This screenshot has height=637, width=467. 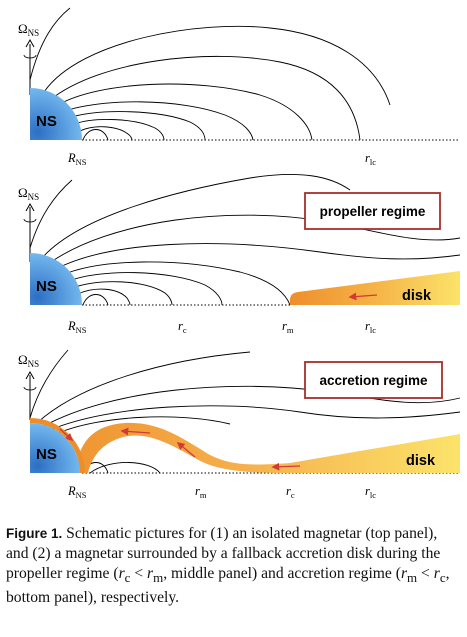 I want to click on caption-label: Figure 1., so click(x=34, y=533).